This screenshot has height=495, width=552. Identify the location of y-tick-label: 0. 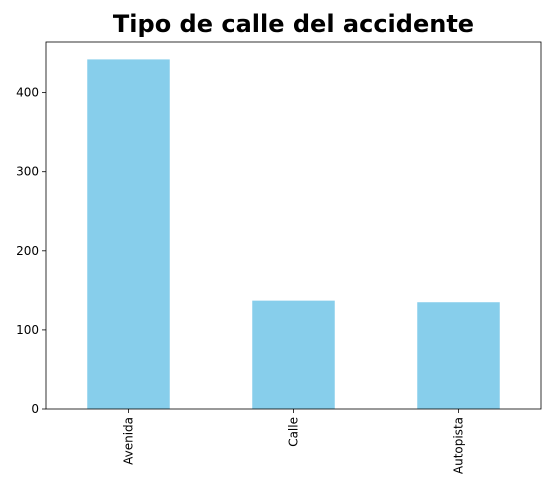
(35, 409).